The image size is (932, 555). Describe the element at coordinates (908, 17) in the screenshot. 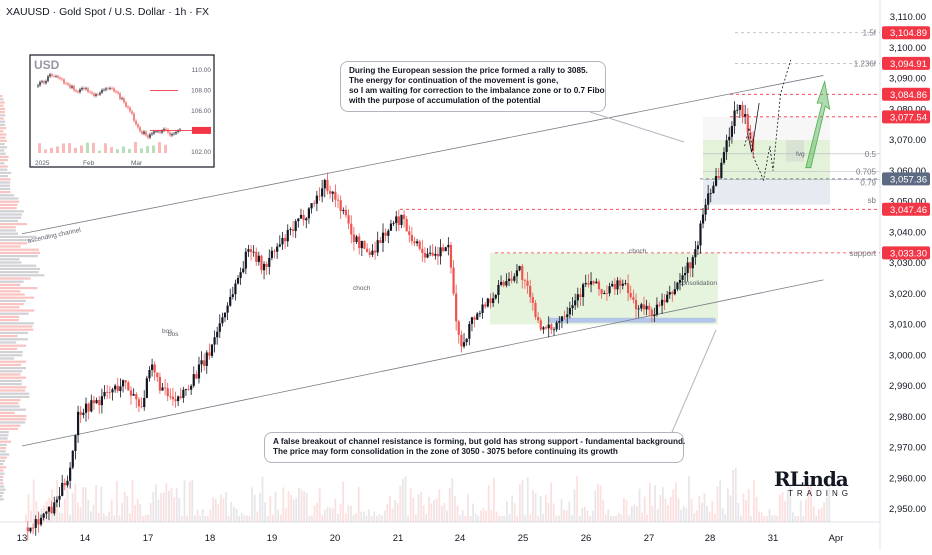

I see `y-tick-label: 3,110.00` at that location.